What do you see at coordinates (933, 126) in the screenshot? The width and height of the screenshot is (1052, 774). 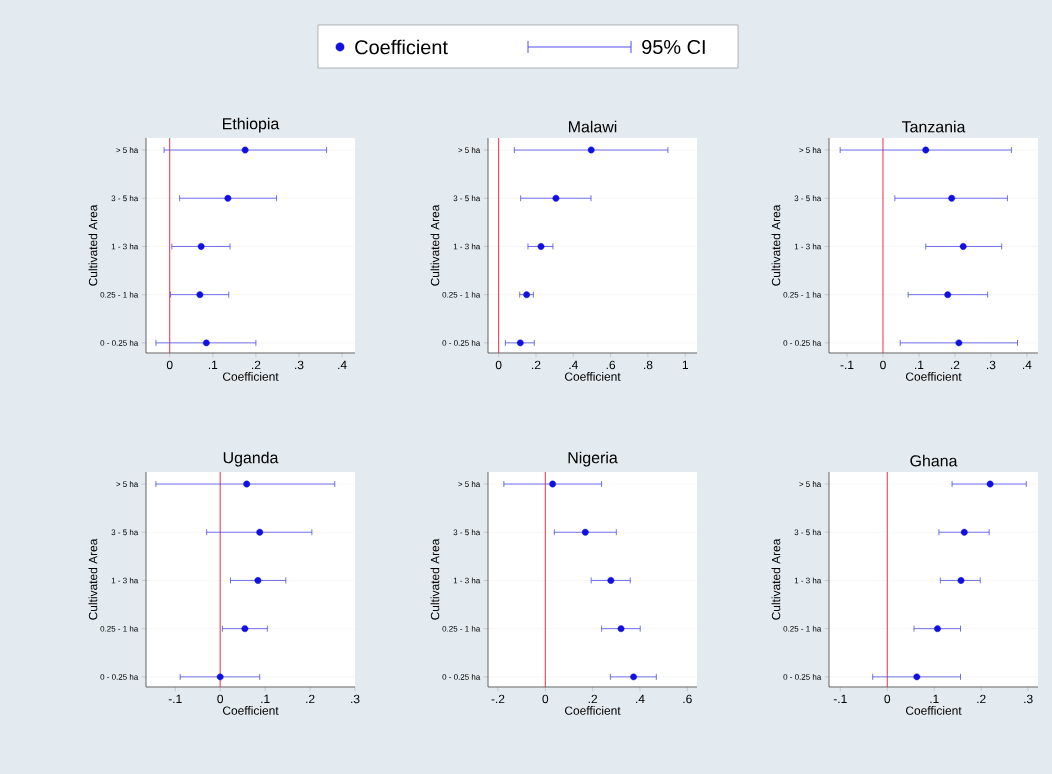 I see `chart-title: Tanzania` at bounding box center [933, 126].